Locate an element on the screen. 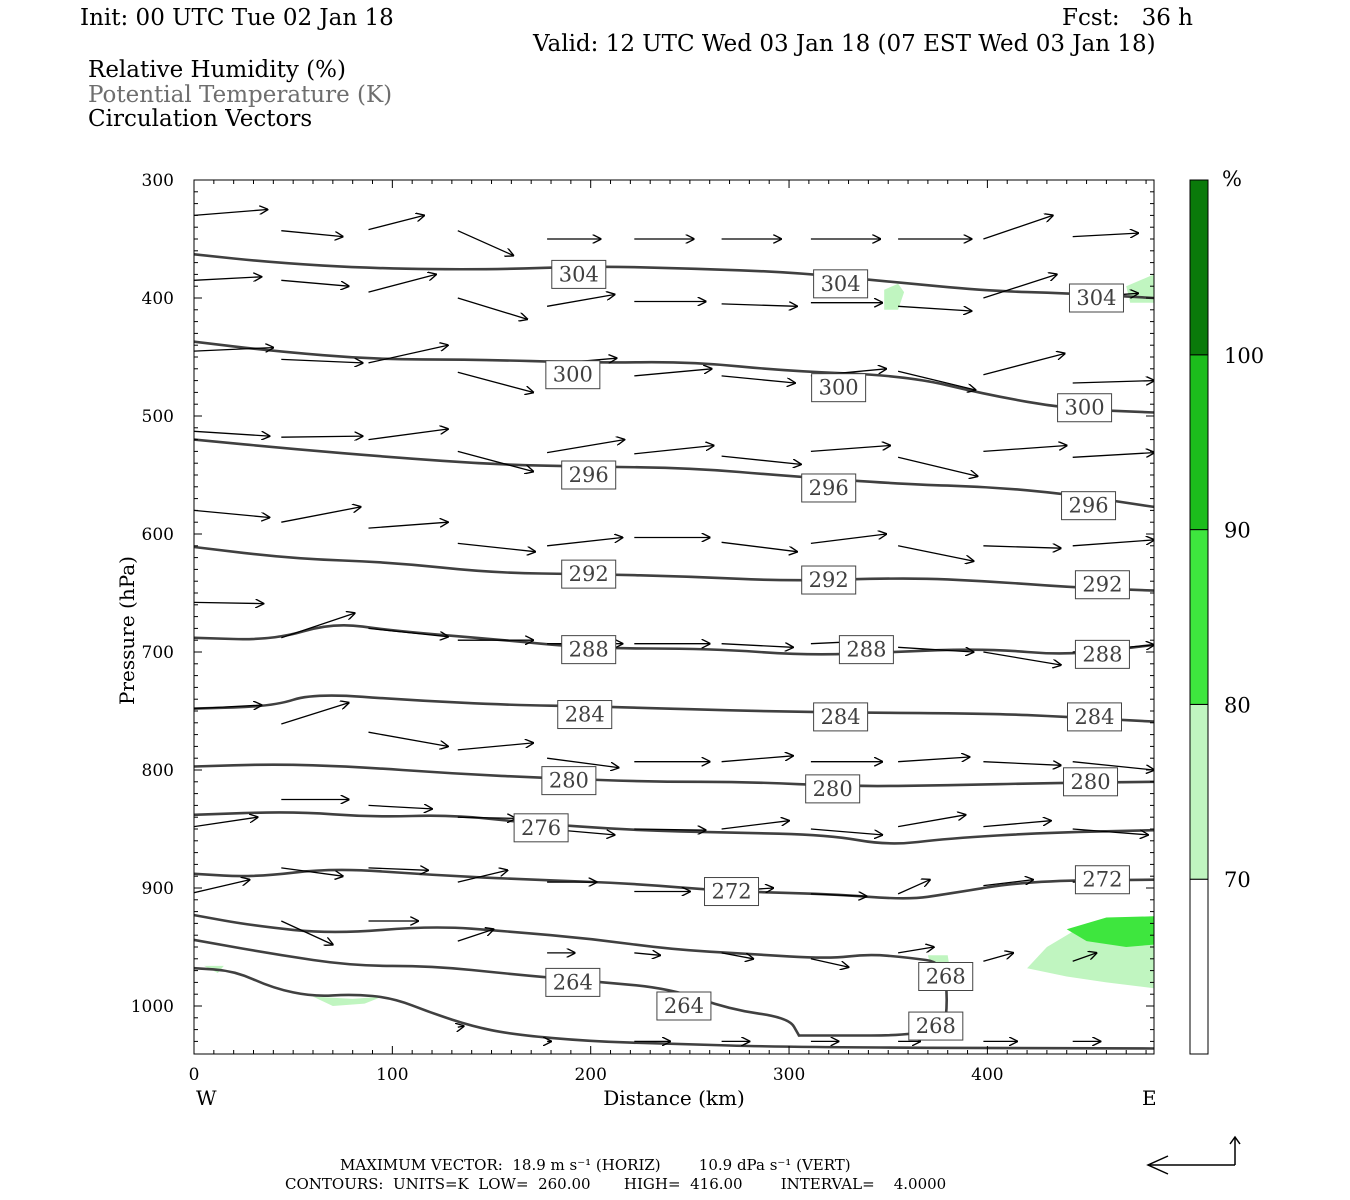 The image size is (1350, 1200). contour-label-268: 268 is located at coordinates (936, 1026).